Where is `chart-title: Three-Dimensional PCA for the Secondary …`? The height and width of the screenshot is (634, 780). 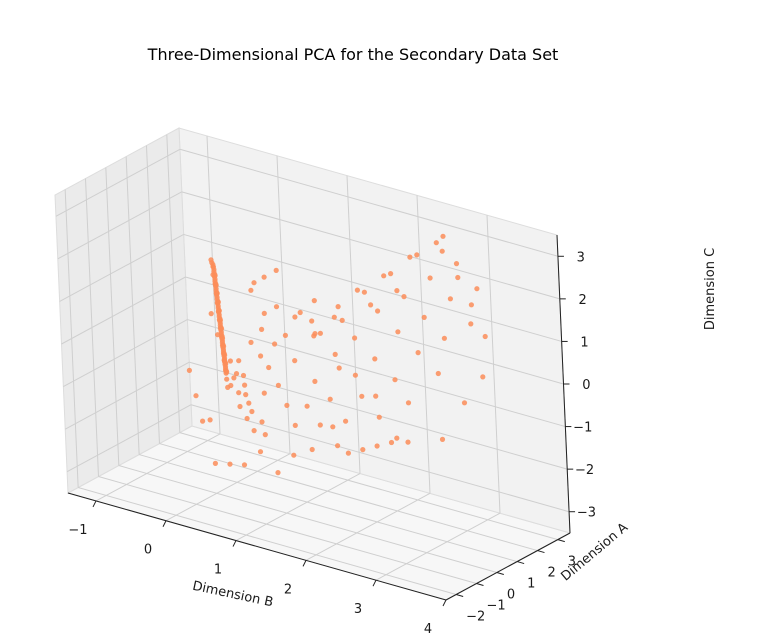 chart-title: Three-Dimensional PCA for the Secondary … is located at coordinates (353, 54).